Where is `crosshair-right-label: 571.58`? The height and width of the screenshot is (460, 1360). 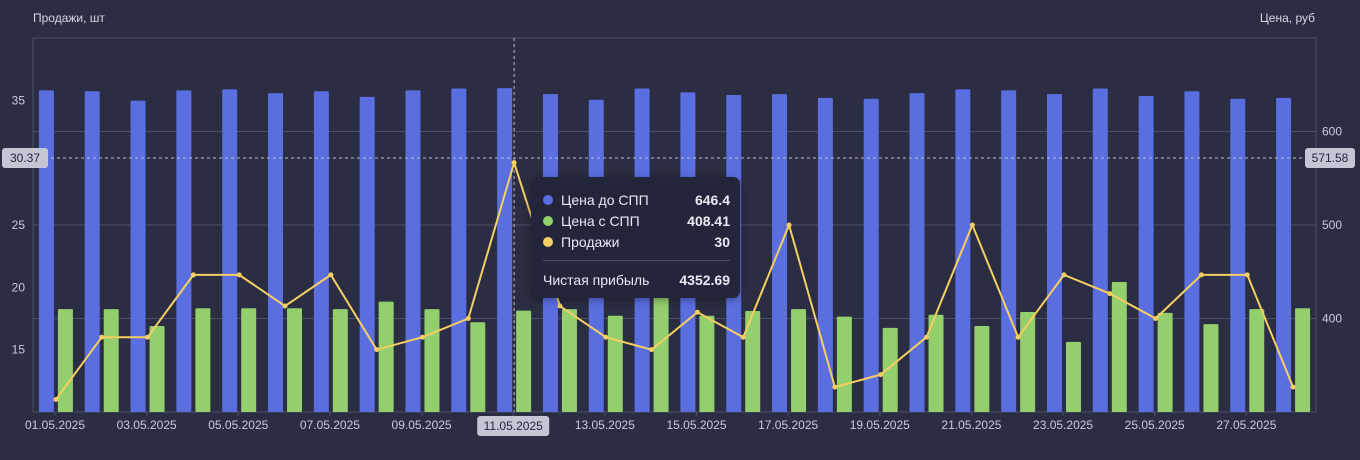 crosshair-right-label: 571.58 is located at coordinates (1330, 158).